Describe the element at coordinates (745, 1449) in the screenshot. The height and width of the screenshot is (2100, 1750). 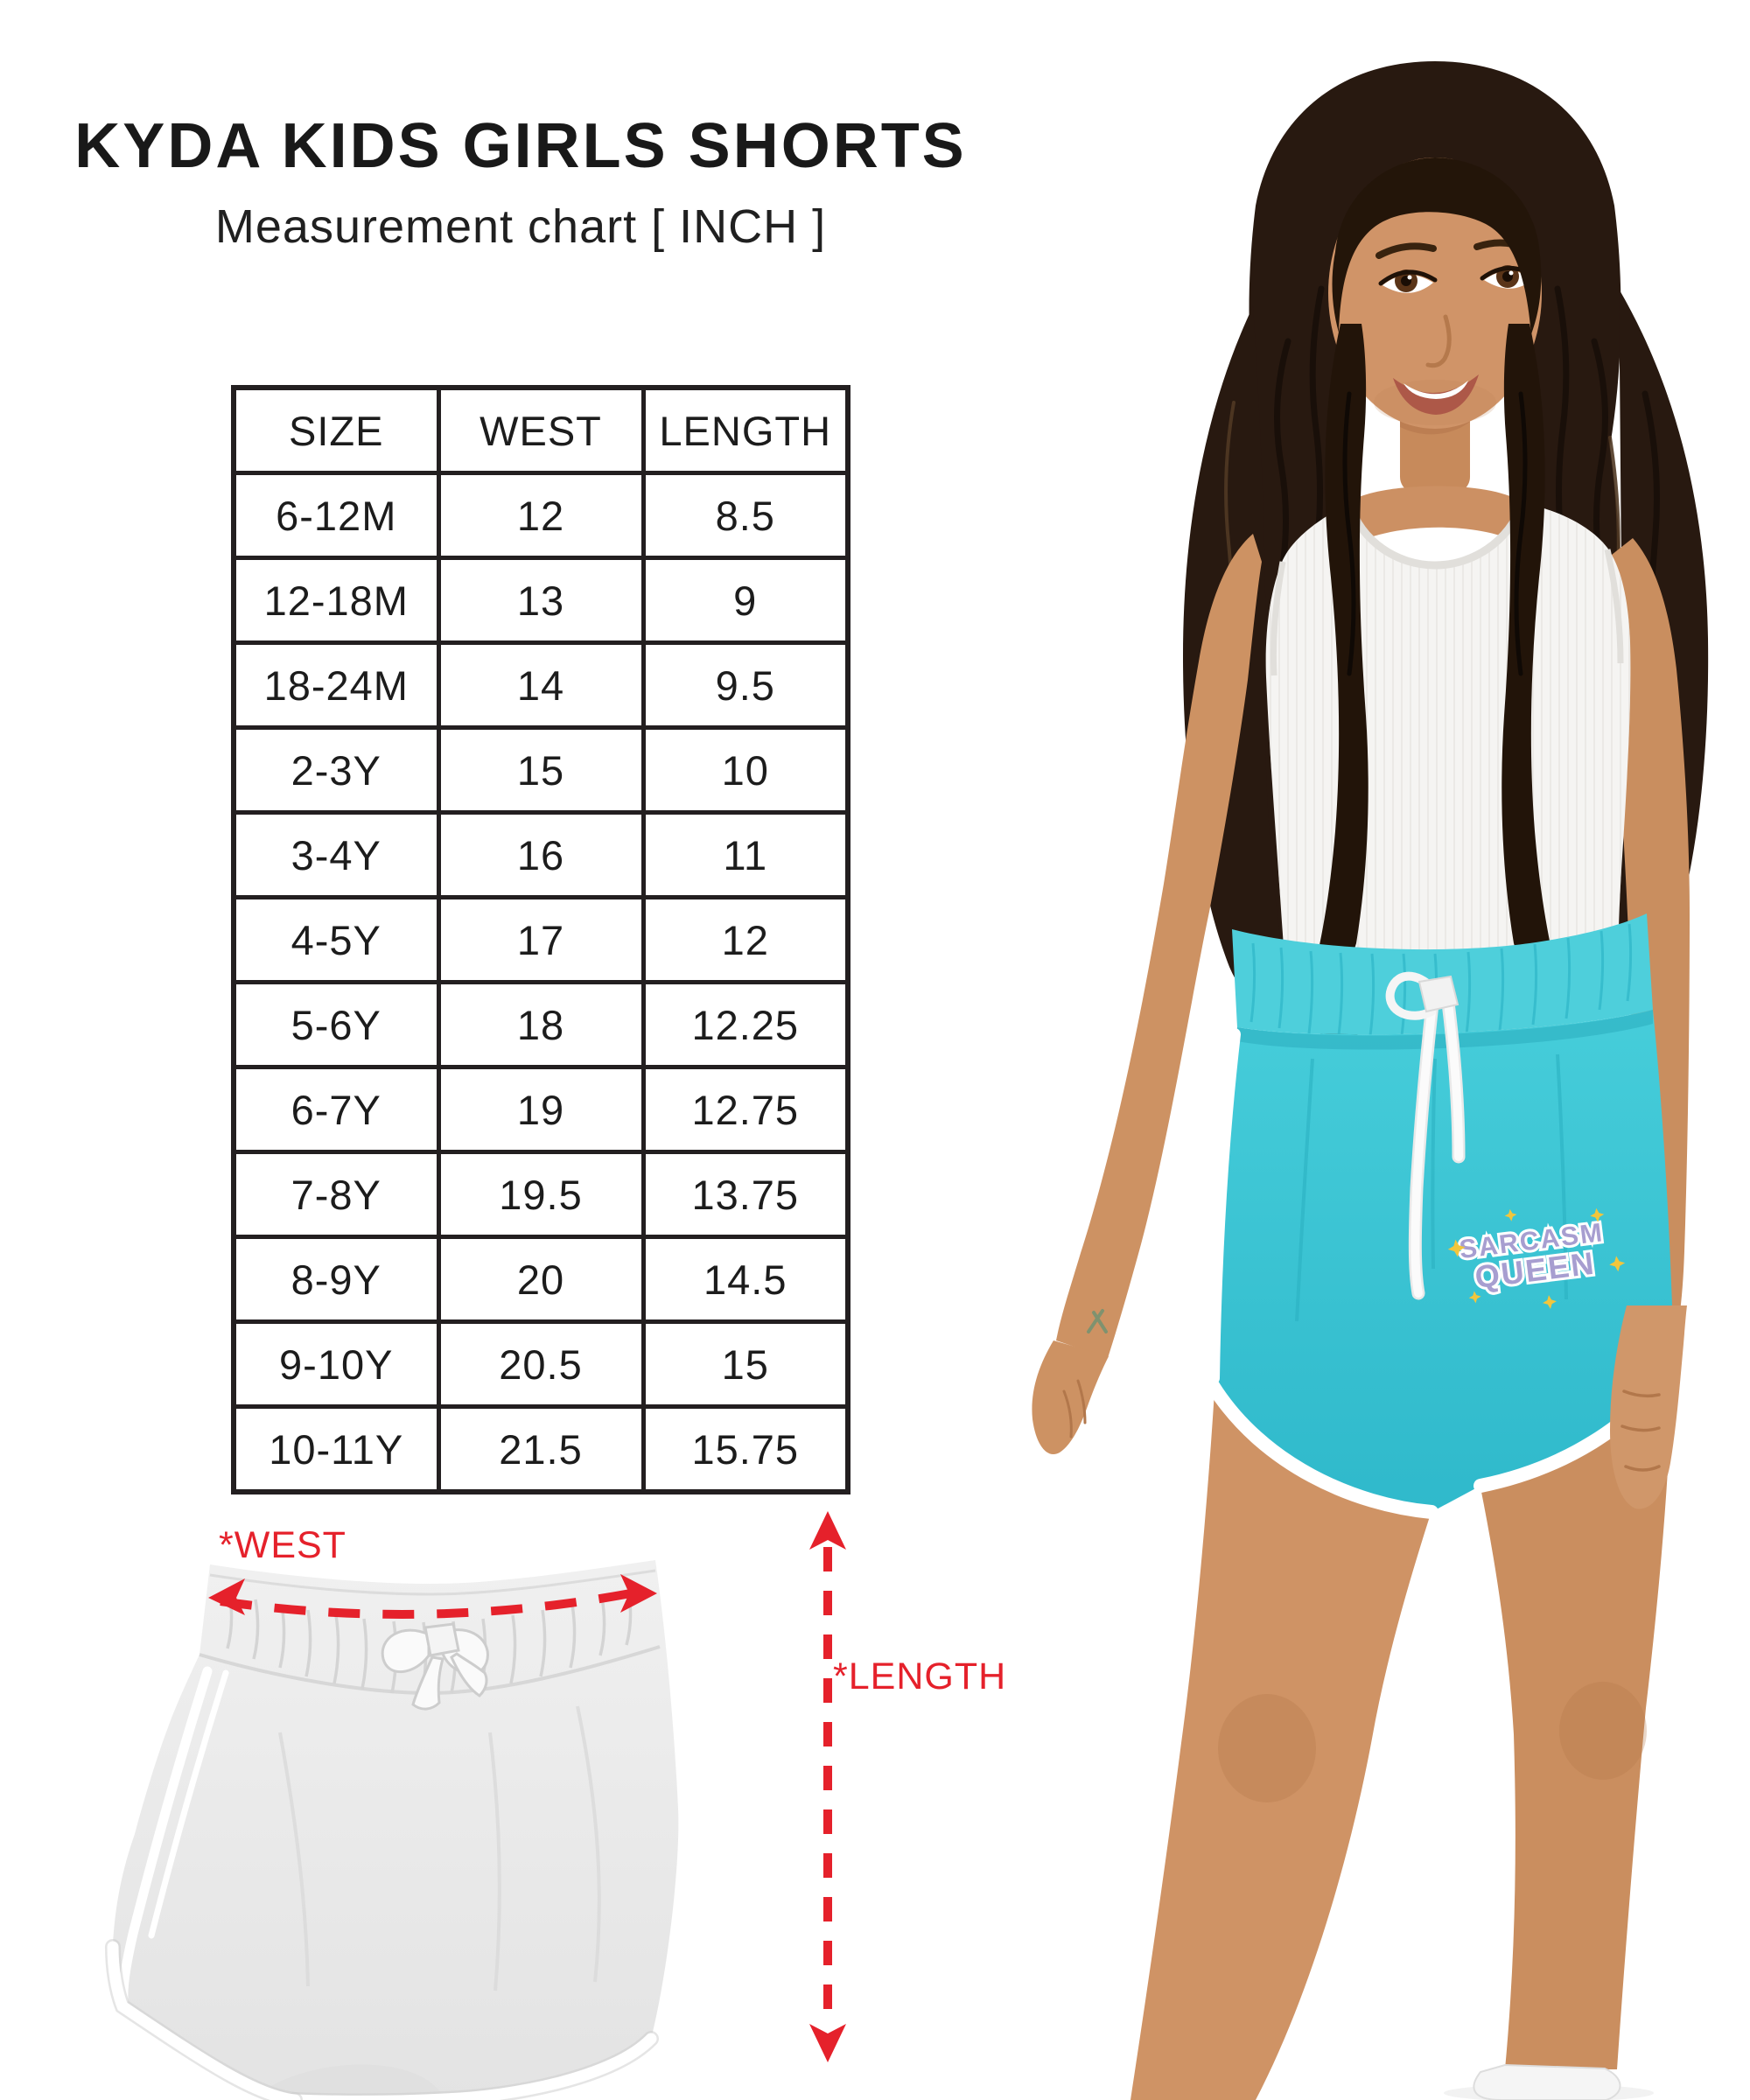
I see `table-cell: 15.75` at that location.